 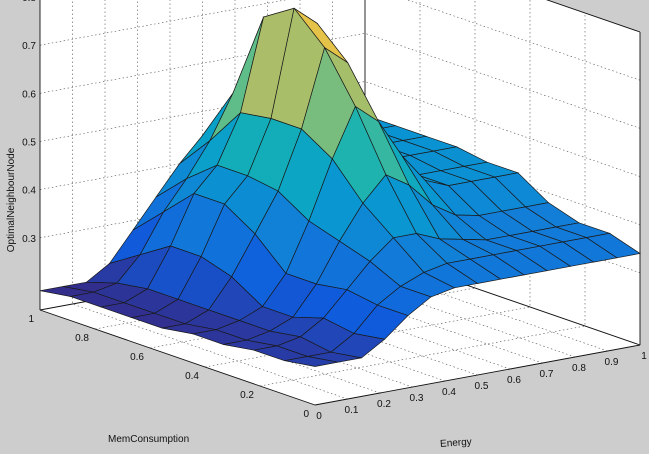 What do you see at coordinates (579, 368) in the screenshot?
I see `x-tick-label: 0.8` at bounding box center [579, 368].